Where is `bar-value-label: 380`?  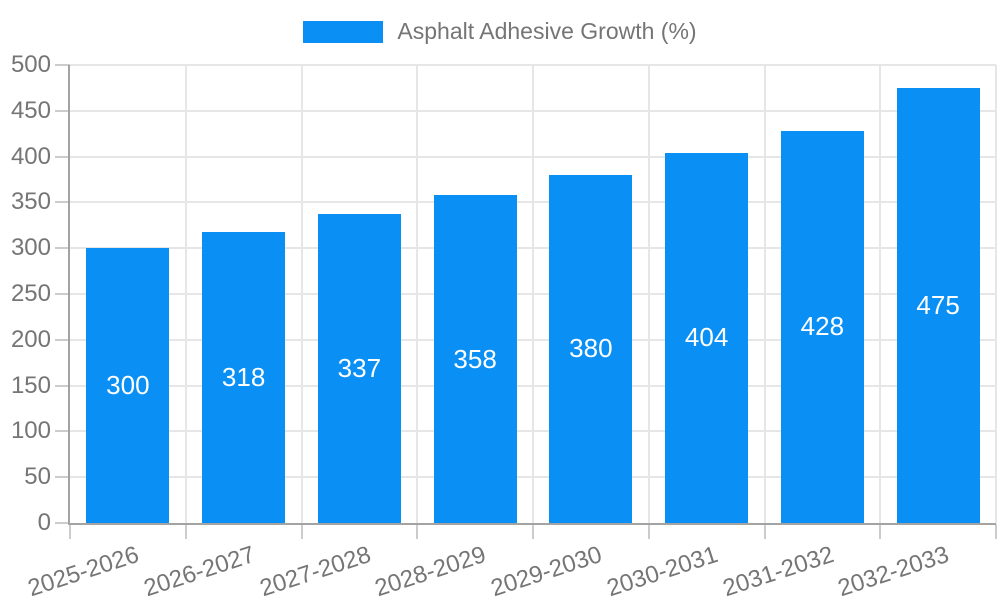 bar-value-label: 380 is located at coordinates (591, 348).